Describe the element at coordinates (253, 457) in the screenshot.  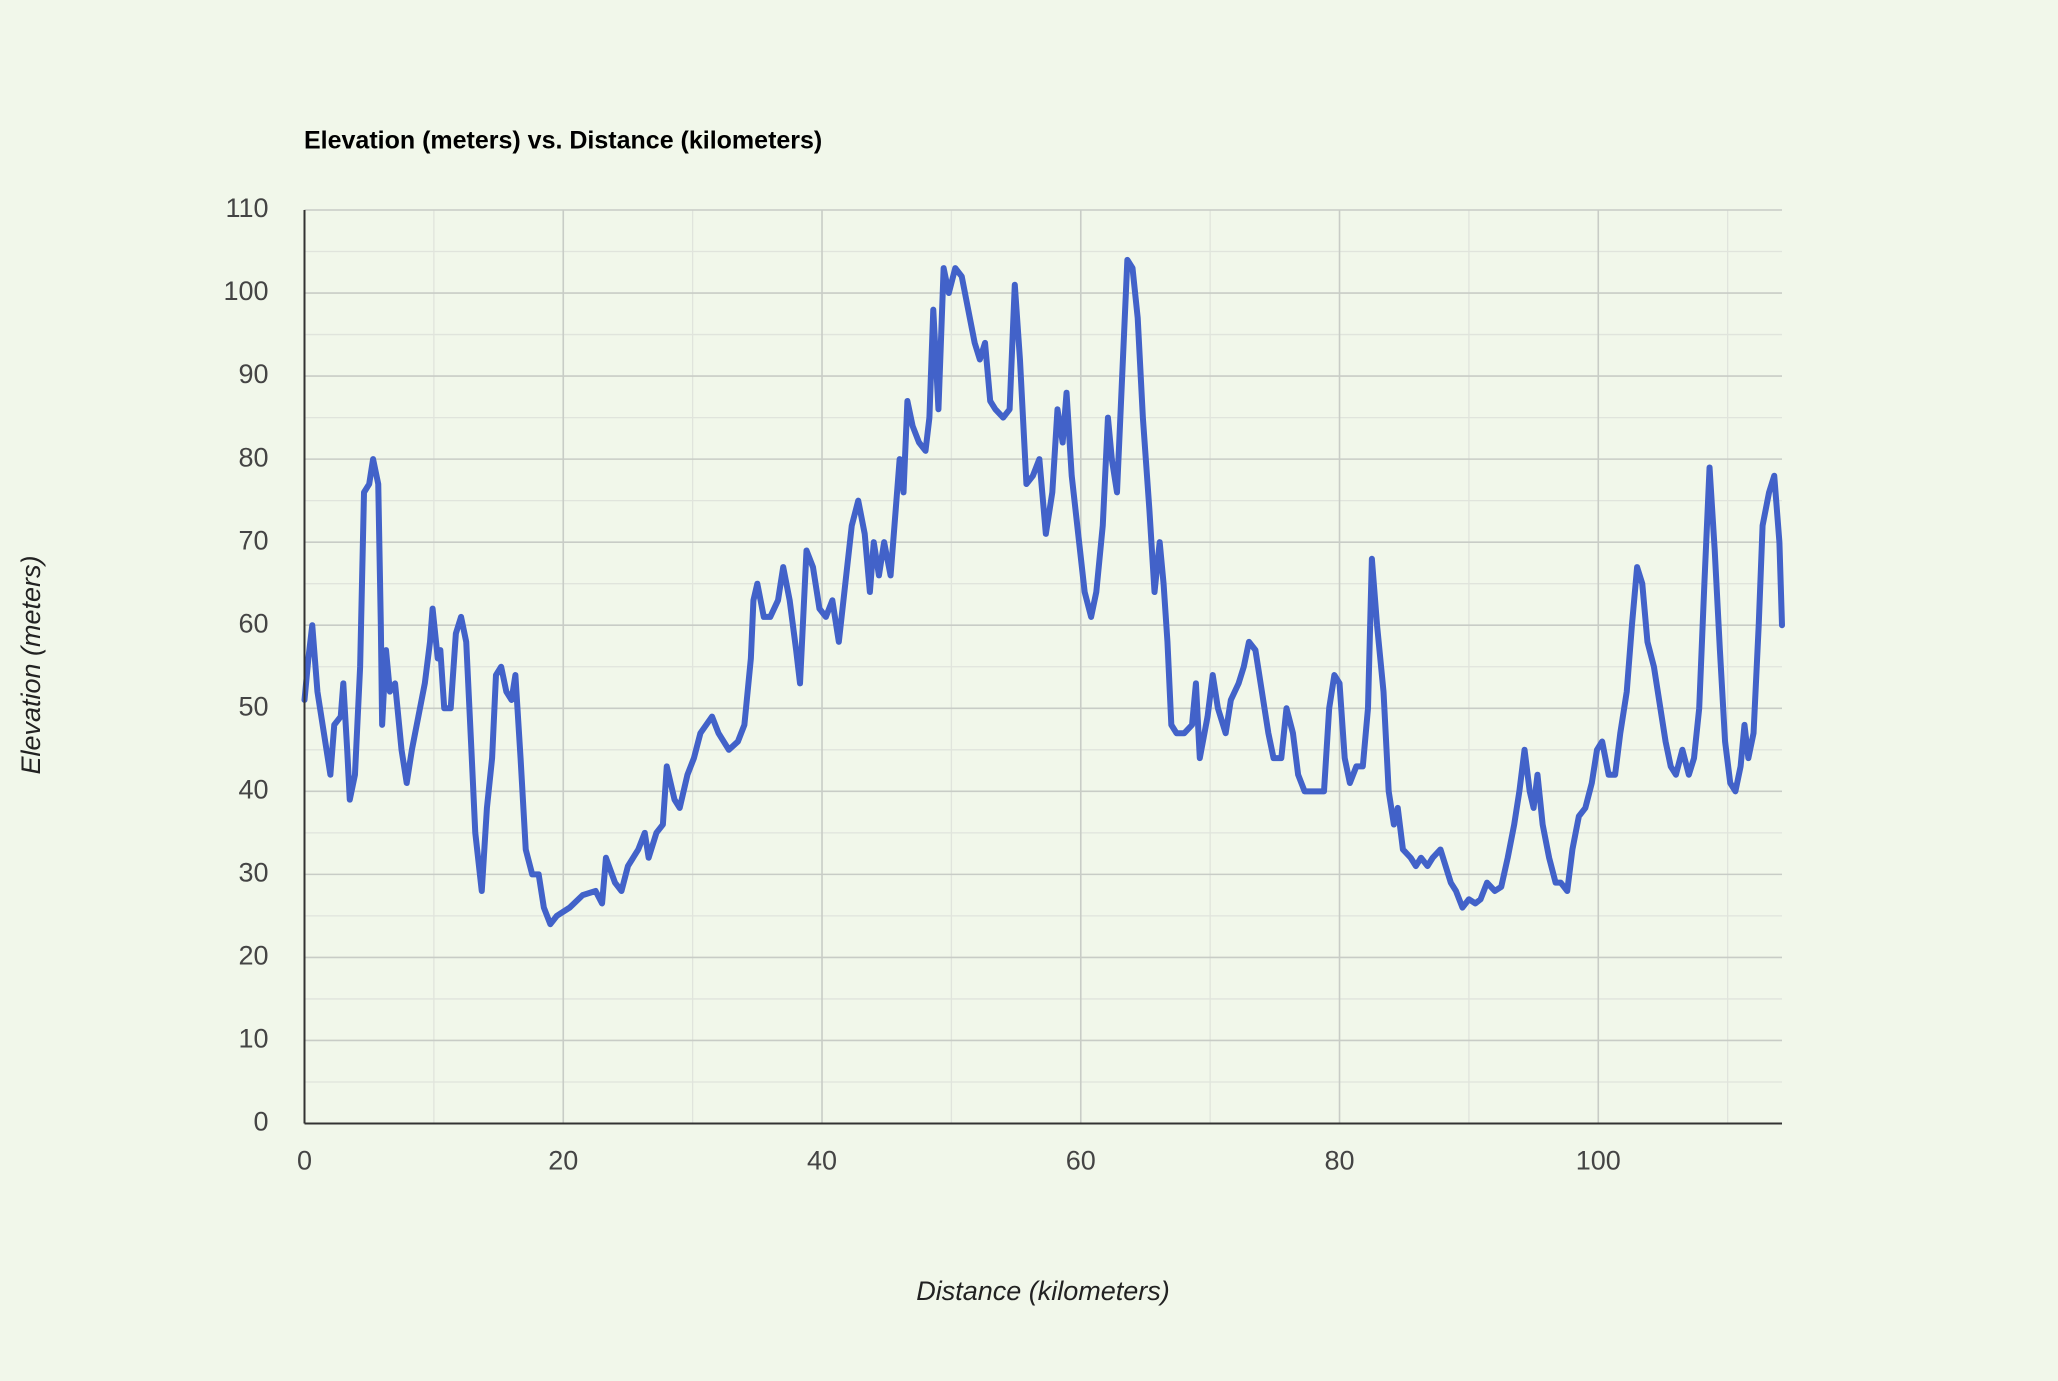
I see `y-tick-label: 80` at that location.